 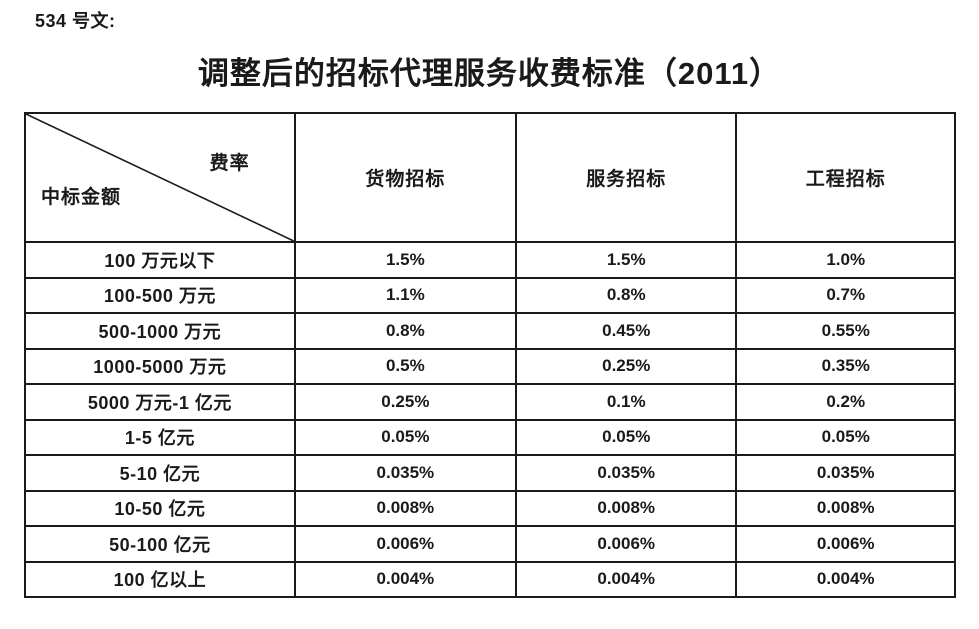 What do you see at coordinates (229, 163) in the screenshot?
I see `corner-label-rate: 费率` at bounding box center [229, 163].